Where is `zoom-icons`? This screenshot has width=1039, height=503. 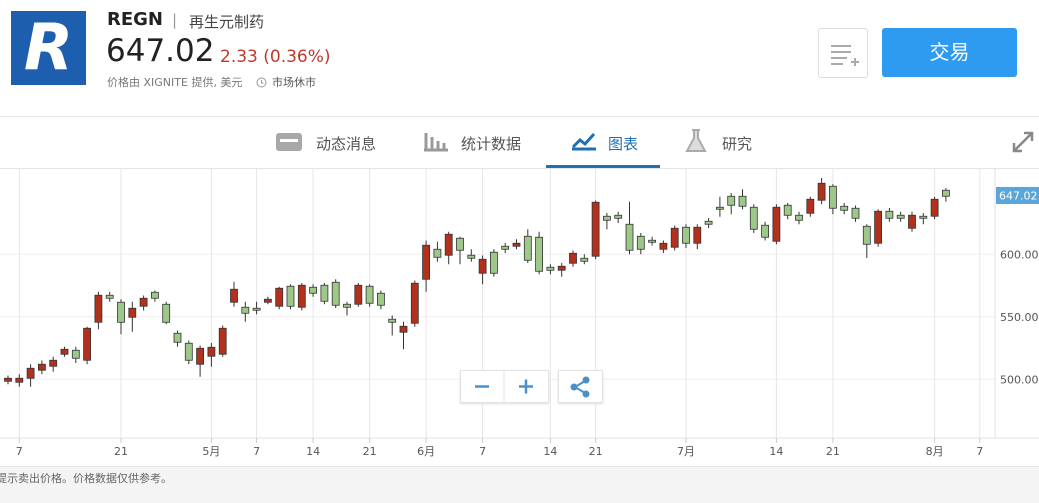
zoom-icons is located at coordinates (504, 386).